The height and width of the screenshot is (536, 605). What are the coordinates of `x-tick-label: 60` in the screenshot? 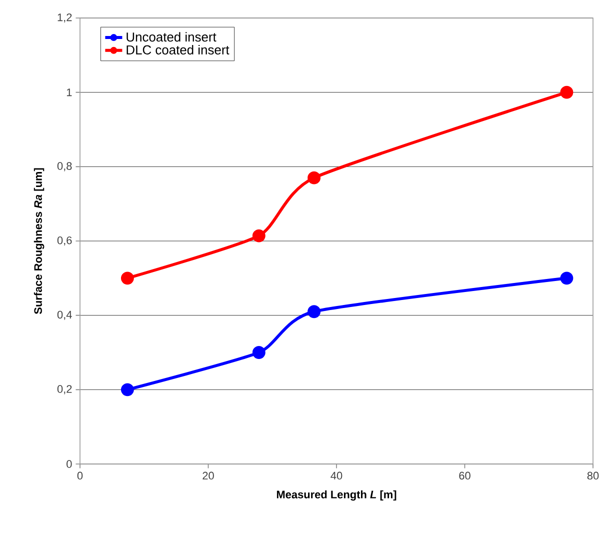 It's located at (464, 476).